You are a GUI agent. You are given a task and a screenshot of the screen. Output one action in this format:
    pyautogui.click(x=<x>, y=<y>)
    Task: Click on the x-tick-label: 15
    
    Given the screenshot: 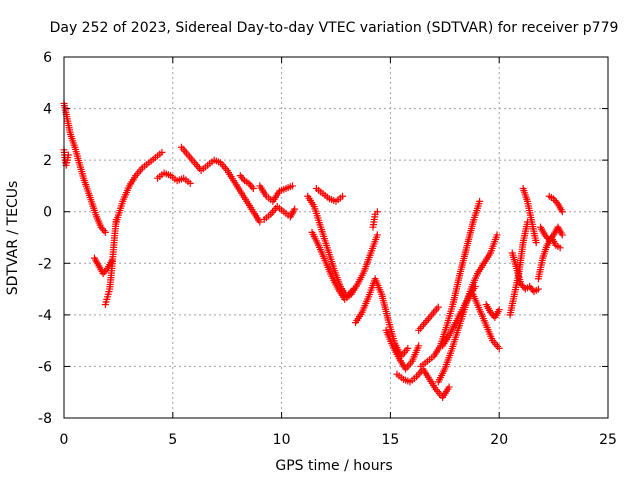 What is the action you would take?
    pyautogui.click(x=390, y=440)
    